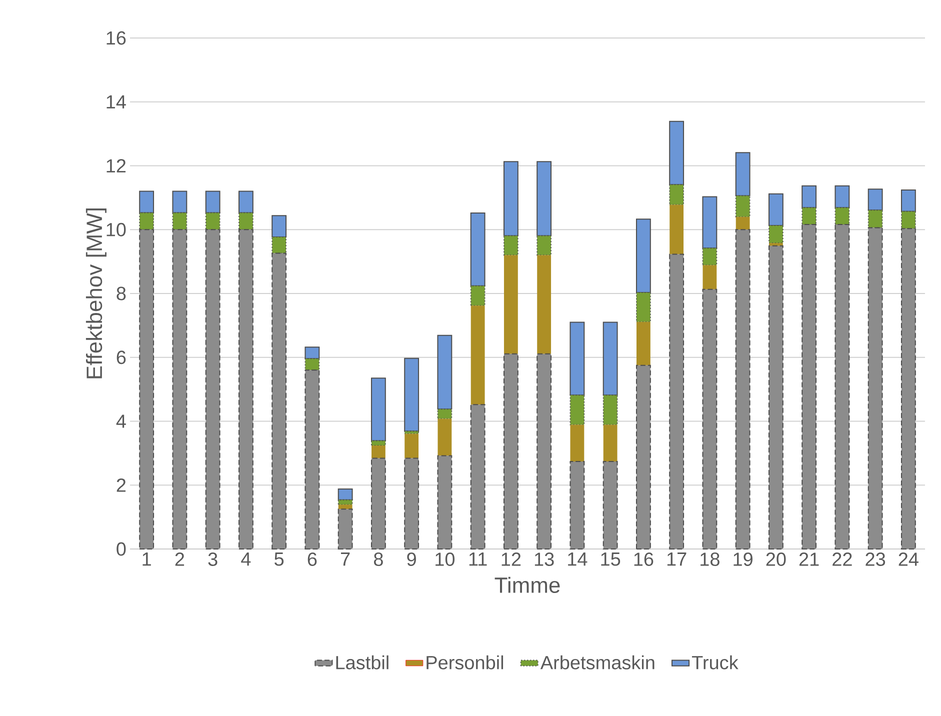 The image size is (941, 716). I want to click on x-tick-label: 13, so click(544, 559).